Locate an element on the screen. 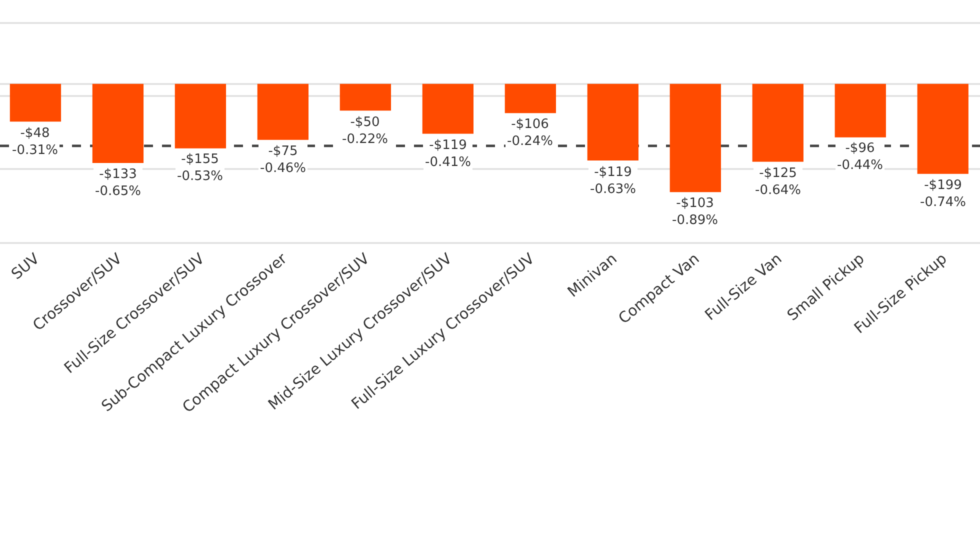  data-label: -$106 -0.24% is located at coordinates (530, 133).